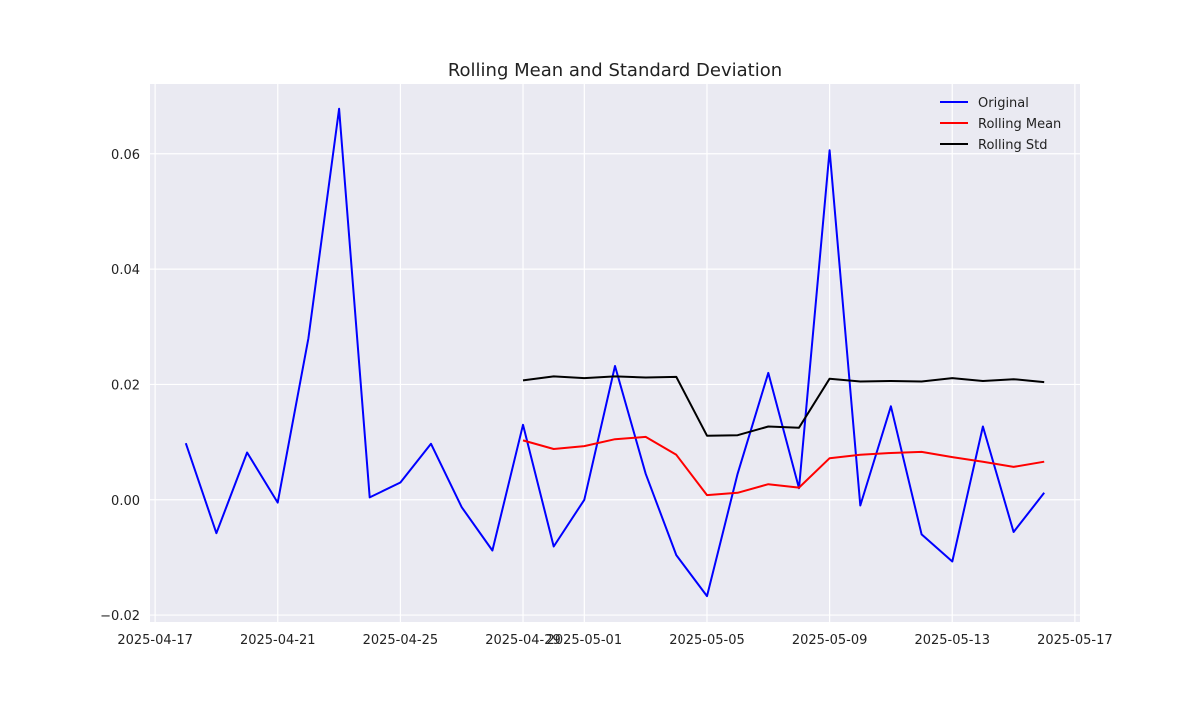 The width and height of the screenshot is (1200, 704). What do you see at coordinates (125, 155) in the screenshot?
I see `y-tick-label: 0.06` at bounding box center [125, 155].